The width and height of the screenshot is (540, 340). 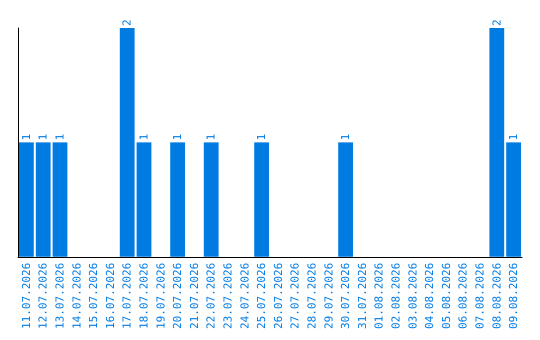 I want to click on x-tick-label: 05.08.2026, so click(x=446, y=296).